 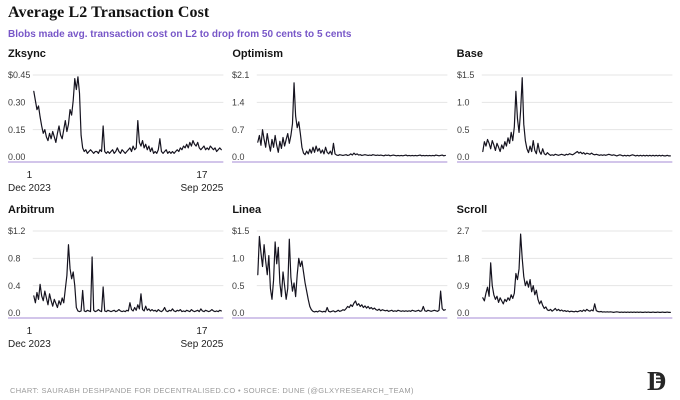 I want to click on panel-title-scroll: Scroll, so click(x=472, y=210).